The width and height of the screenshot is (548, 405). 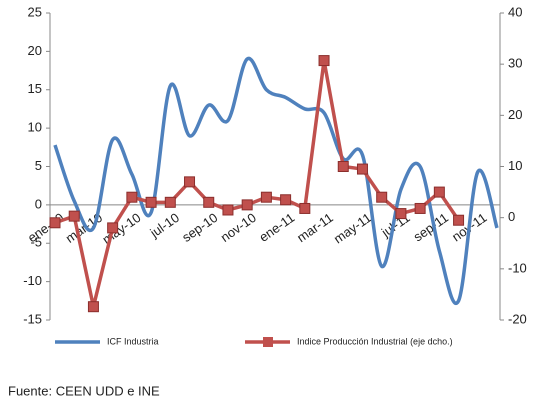 What do you see at coordinates (268, 342) in the screenshot?
I see `legend-marker` at bounding box center [268, 342].